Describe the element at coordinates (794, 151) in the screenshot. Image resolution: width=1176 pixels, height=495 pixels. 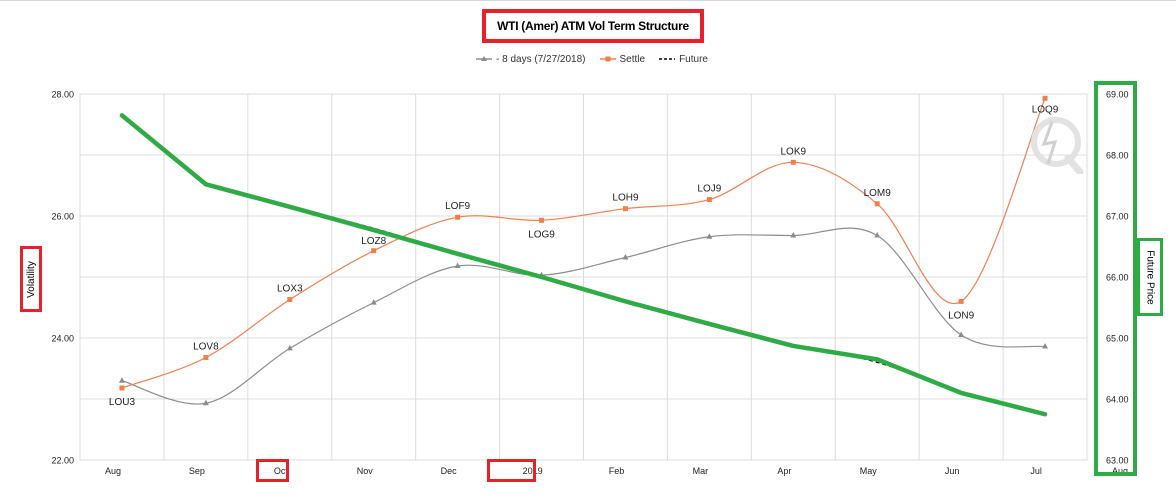
I see `settle-point-label: LOK9` at that location.